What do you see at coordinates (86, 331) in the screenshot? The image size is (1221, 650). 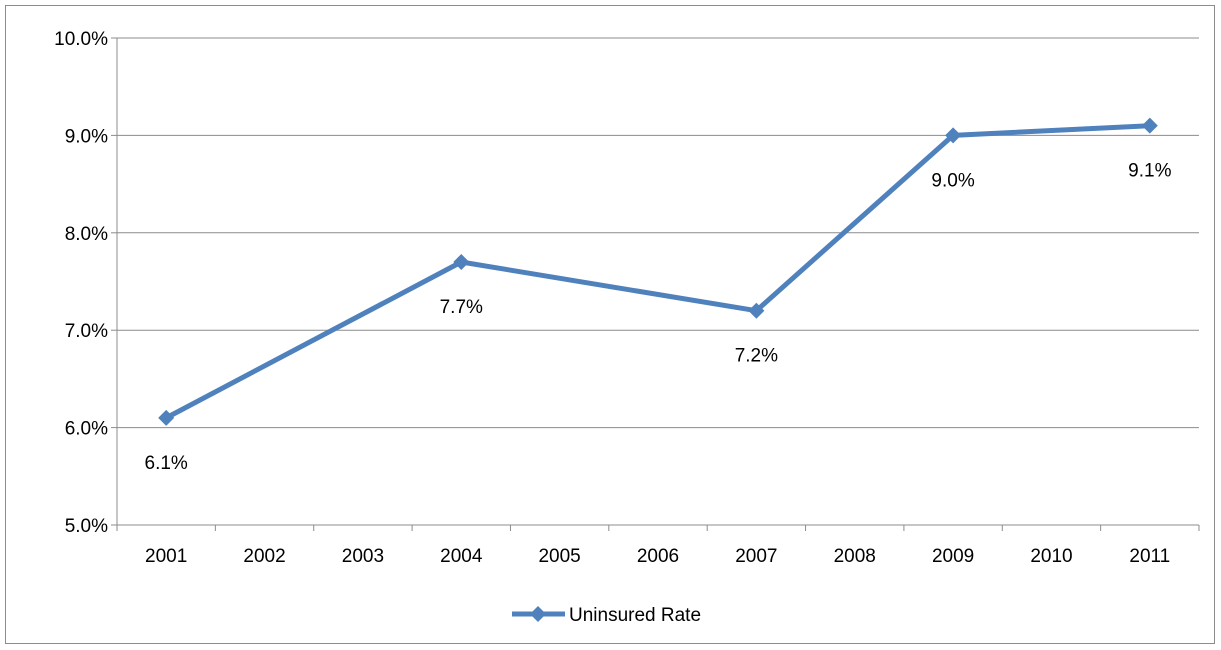 I see `y-tick-label: 7.0%` at bounding box center [86, 331].